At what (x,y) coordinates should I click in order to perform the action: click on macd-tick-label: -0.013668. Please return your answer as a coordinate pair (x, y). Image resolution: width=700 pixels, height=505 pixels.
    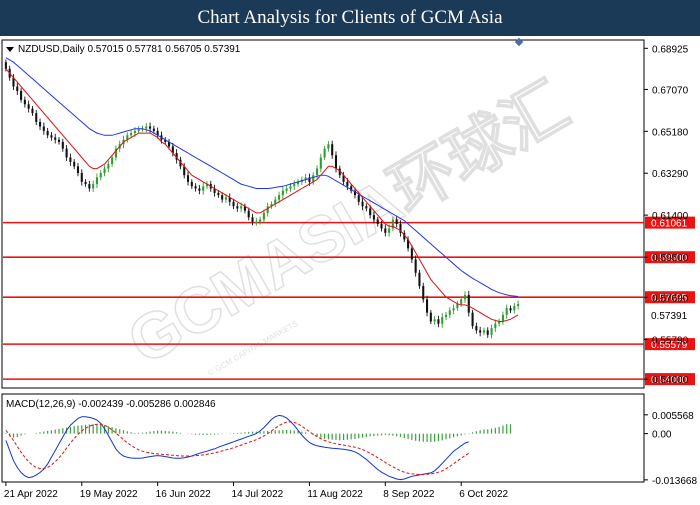
    Looking at the image, I should click on (674, 481).